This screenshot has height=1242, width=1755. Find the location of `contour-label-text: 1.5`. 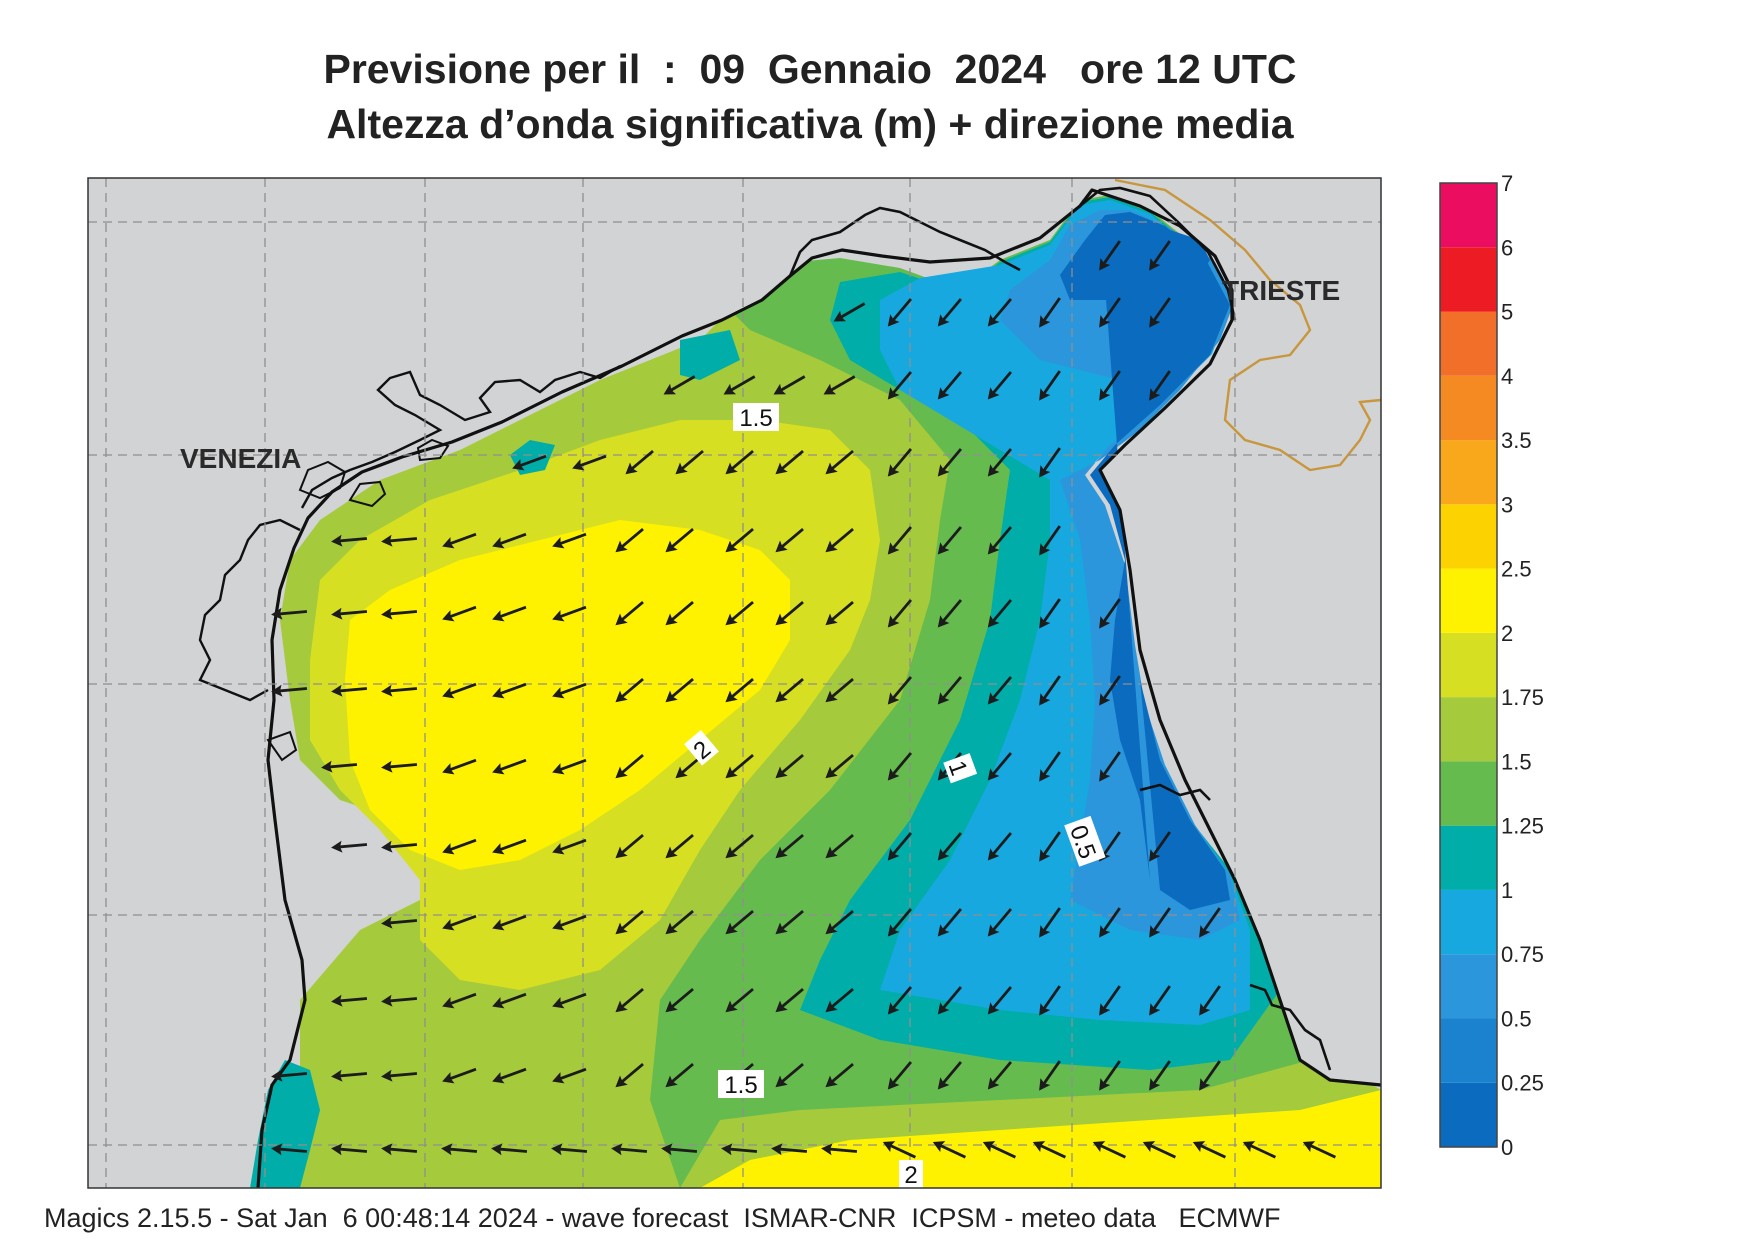

contour-label-text: 1.5 is located at coordinates (740, 1085).